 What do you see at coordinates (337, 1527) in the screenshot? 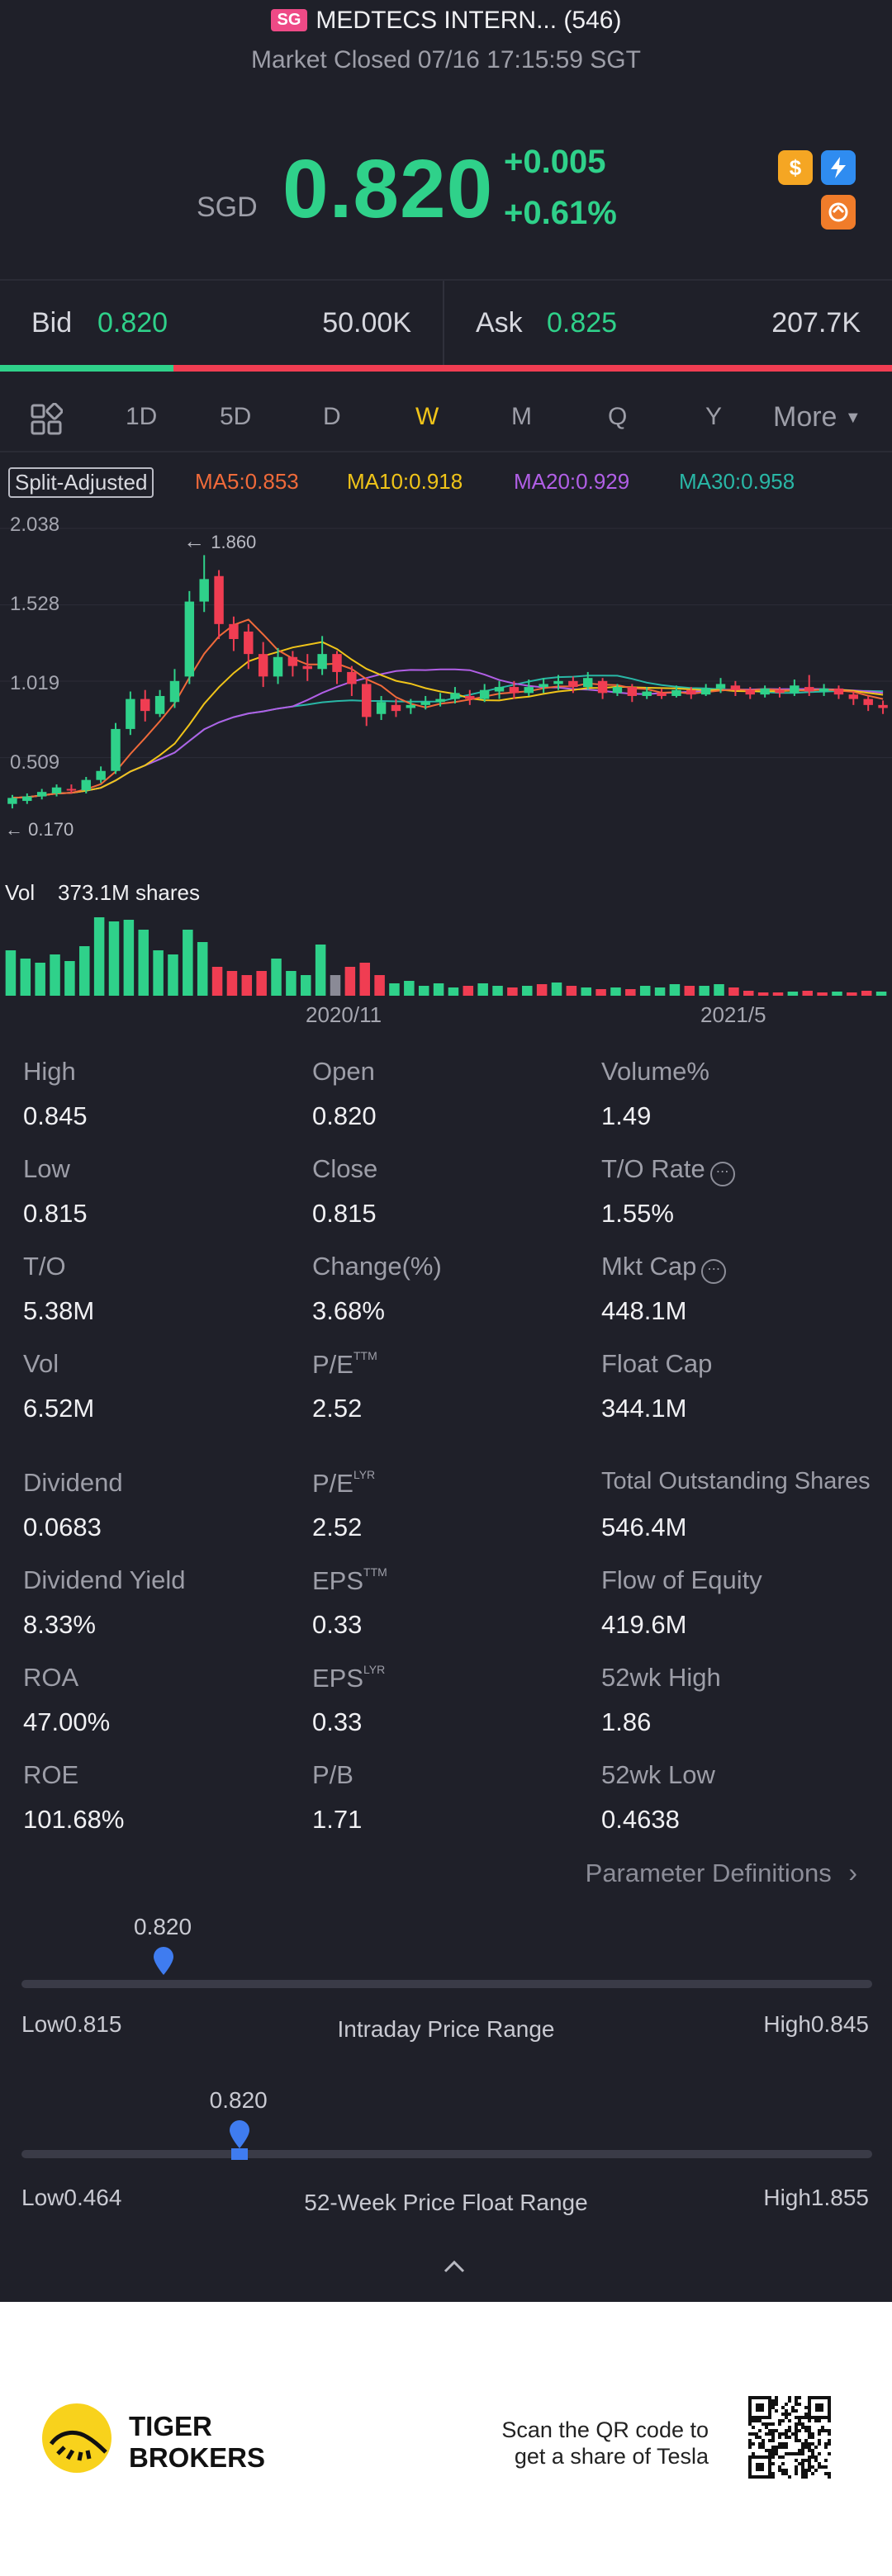
I see `stat-value: 2.52` at bounding box center [337, 1527].